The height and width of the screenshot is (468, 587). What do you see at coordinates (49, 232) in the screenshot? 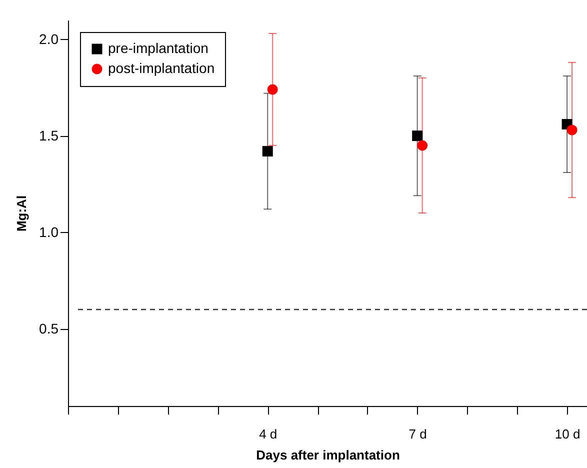
I see `y-tick-label: 1.0` at bounding box center [49, 232].